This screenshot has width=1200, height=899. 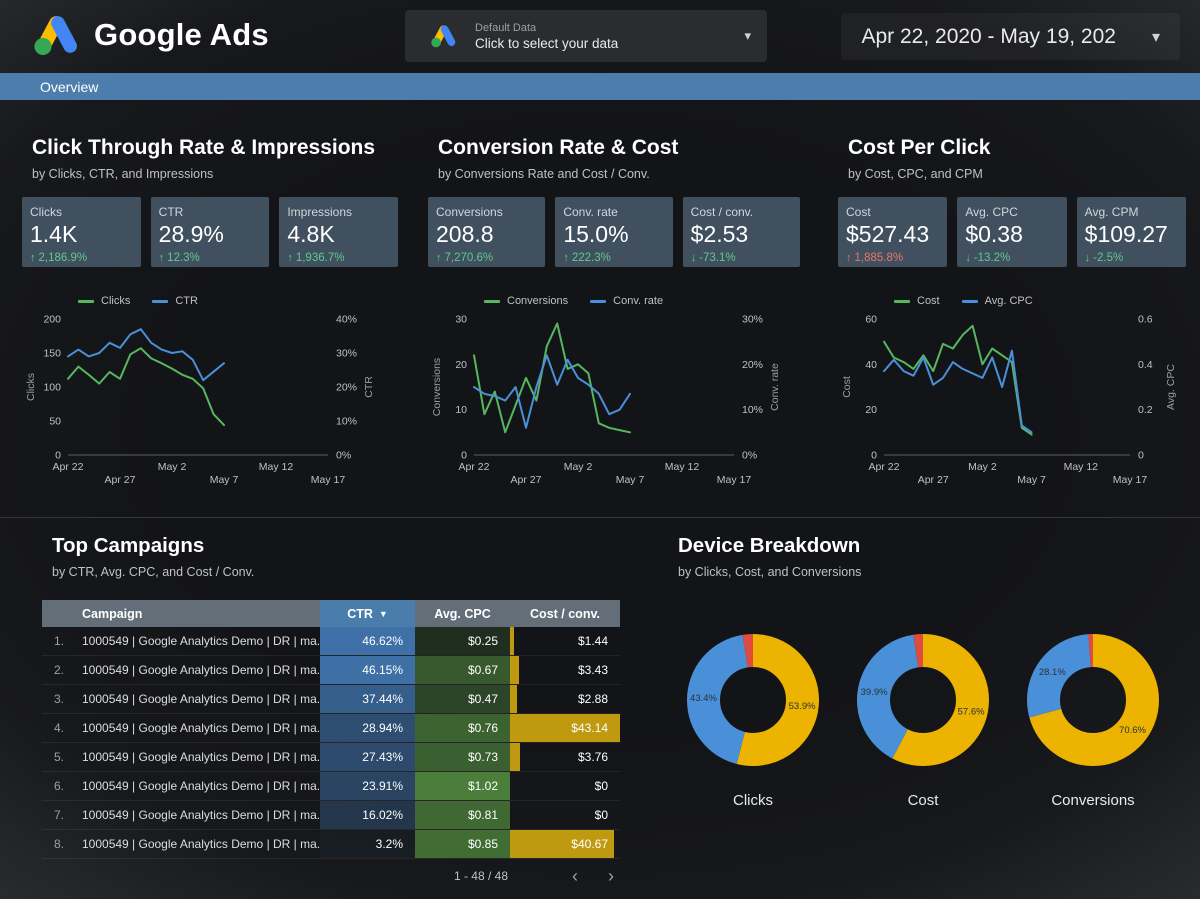 What do you see at coordinates (59, 699) in the screenshot?
I see `row-number: 3.` at bounding box center [59, 699].